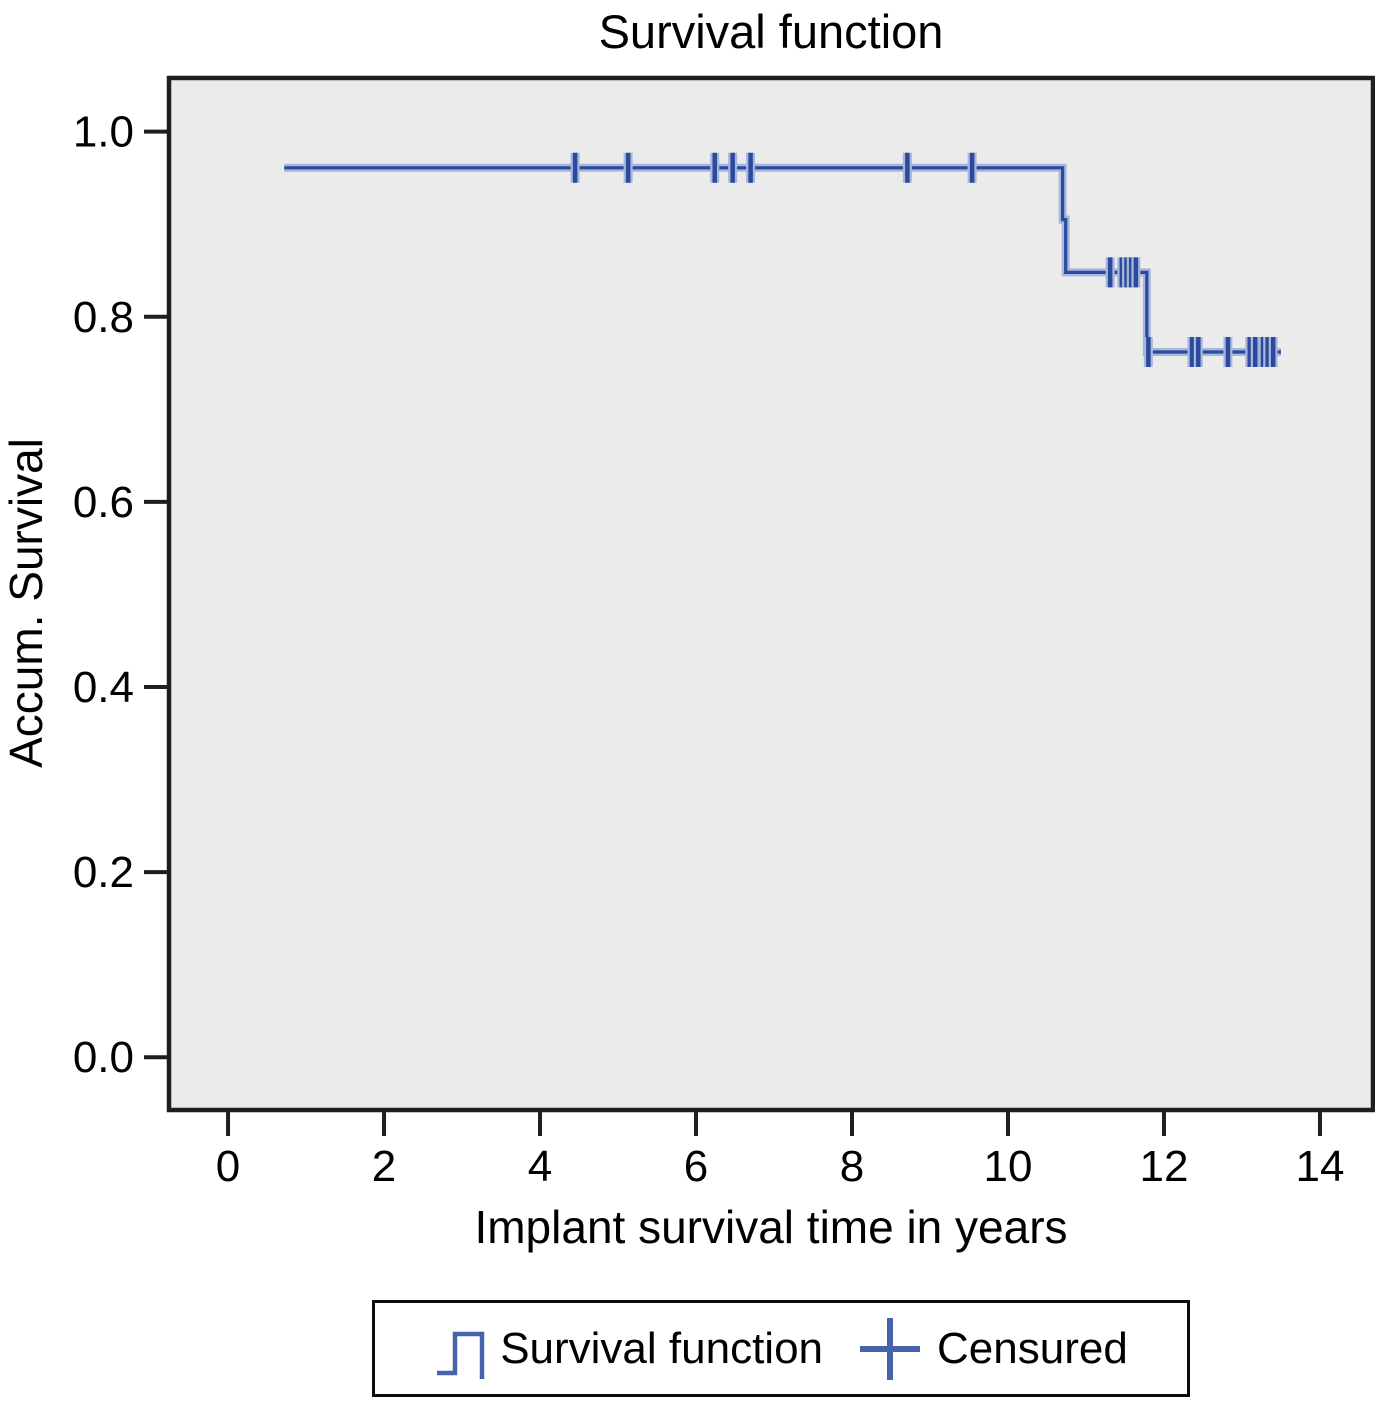 The width and height of the screenshot is (1375, 1403). Describe the element at coordinates (384, 1166) in the screenshot. I see `x-tick-label: 2` at that location.